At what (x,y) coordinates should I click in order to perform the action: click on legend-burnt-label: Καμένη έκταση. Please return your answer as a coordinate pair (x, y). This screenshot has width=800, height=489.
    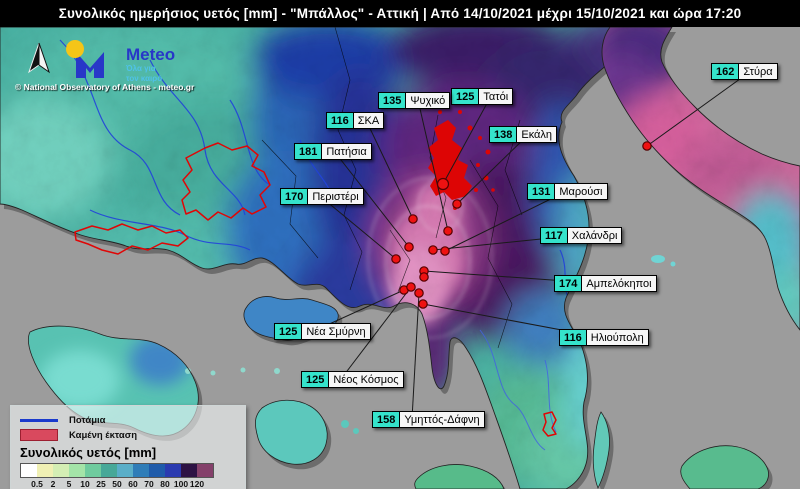
    Looking at the image, I should click on (103, 435).